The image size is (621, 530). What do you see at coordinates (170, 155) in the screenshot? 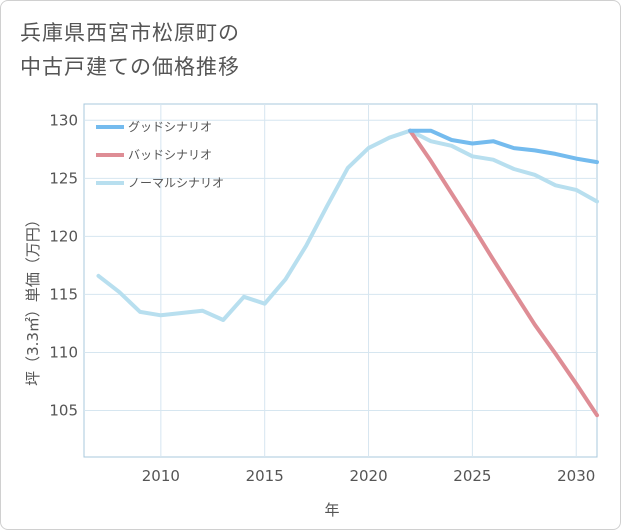
I see `legend-label-bad: バッドシナリオ` at bounding box center [170, 155].